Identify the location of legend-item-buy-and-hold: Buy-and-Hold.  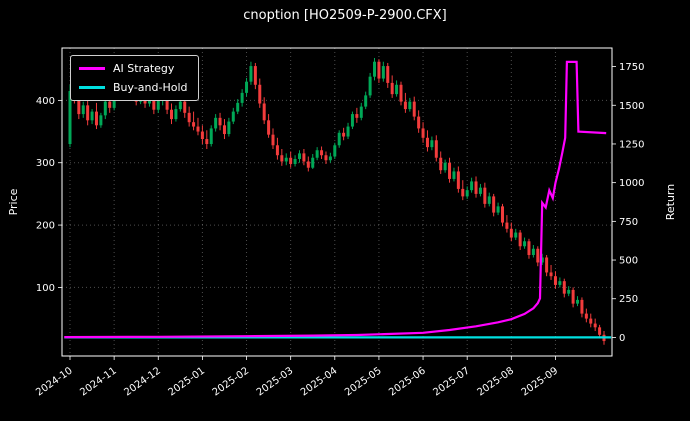
(133, 87).